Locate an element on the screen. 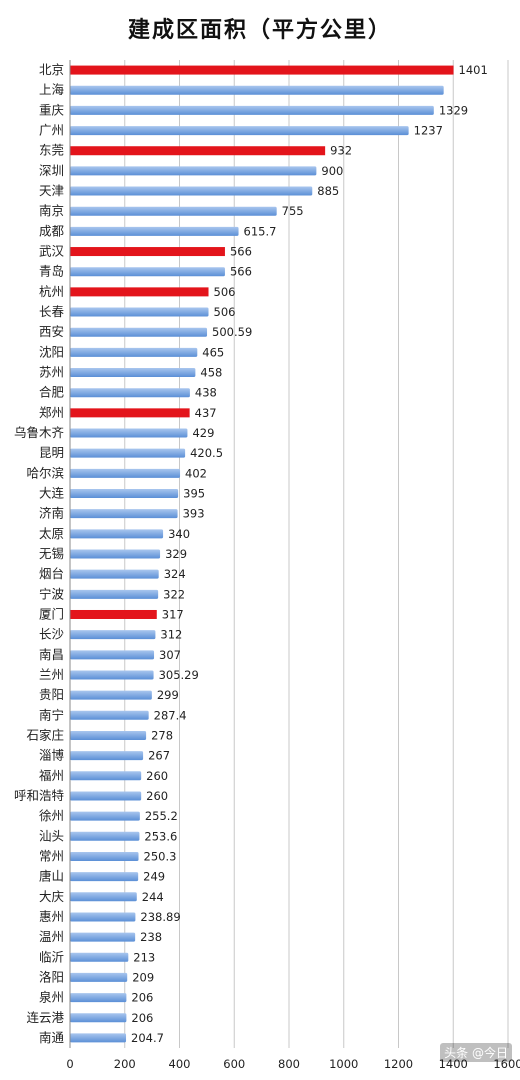 The height and width of the screenshot is (1080, 520). category-label: 石家庄 is located at coordinates (45, 734).